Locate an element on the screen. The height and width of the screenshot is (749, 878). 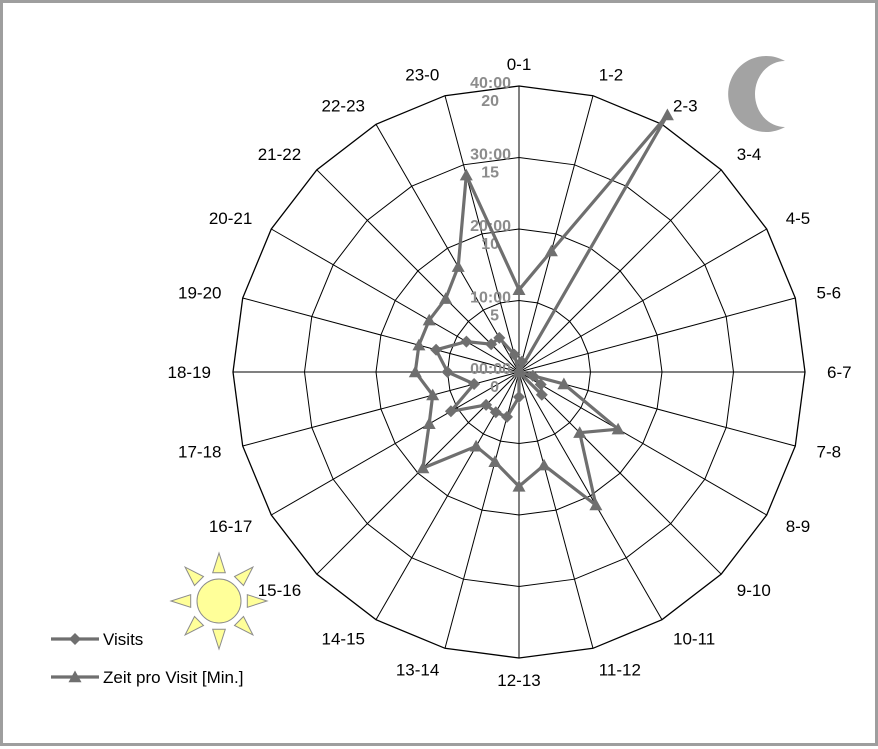
sun-icon is located at coordinates (219, 601).